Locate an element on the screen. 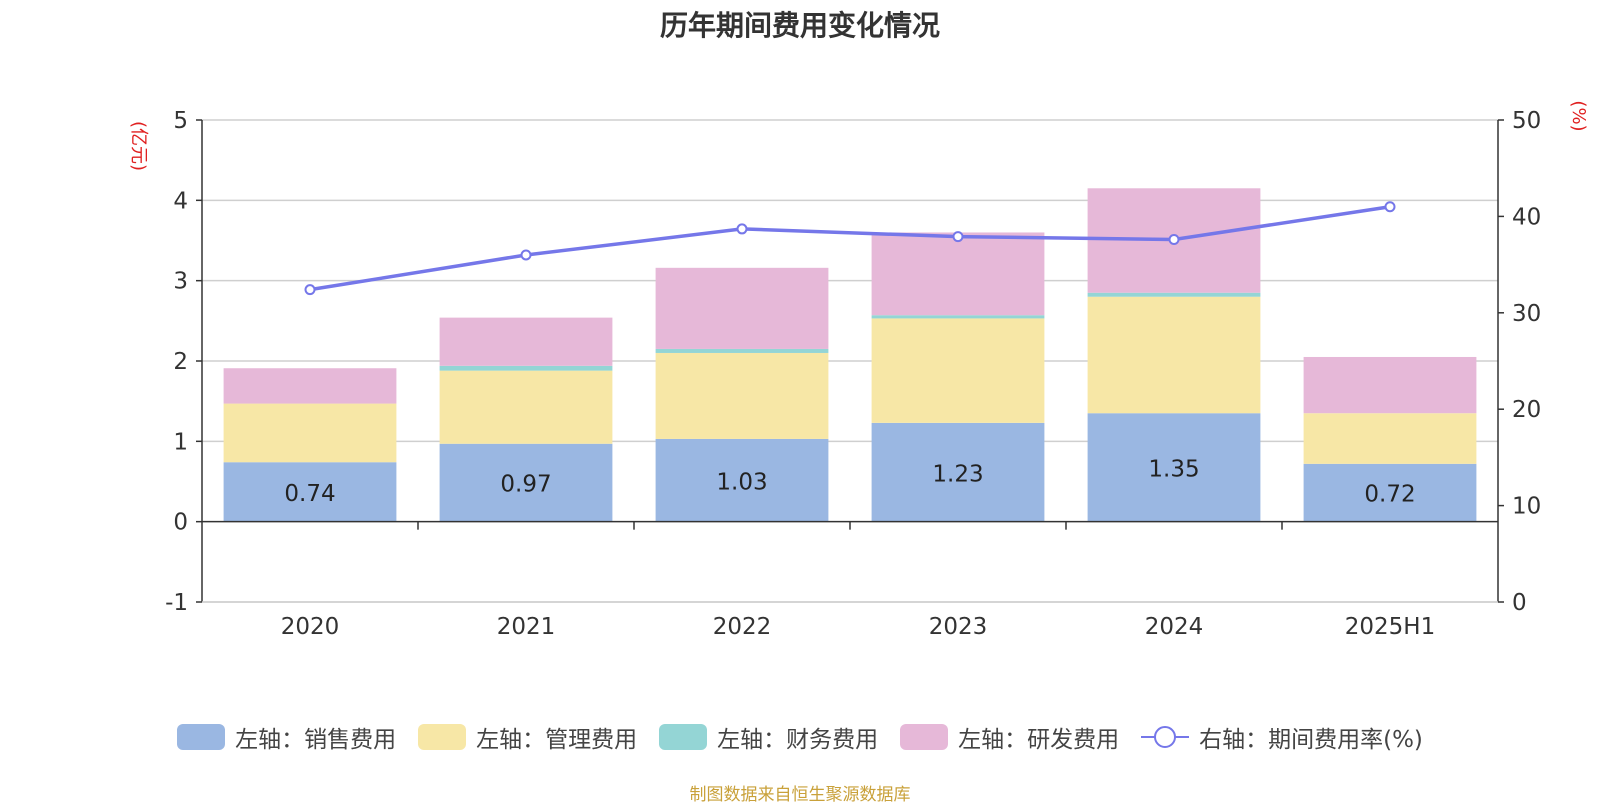 The width and height of the screenshot is (1600, 805). x-axis-tick-label: 2020 is located at coordinates (310, 627).